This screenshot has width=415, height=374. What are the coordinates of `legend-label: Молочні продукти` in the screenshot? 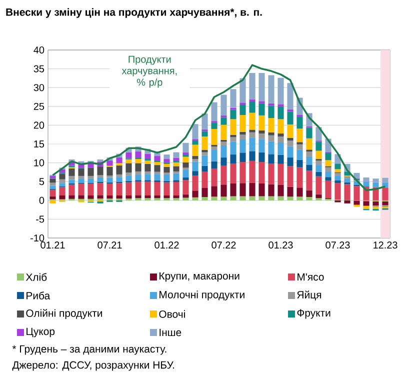 It's located at (202, 295).